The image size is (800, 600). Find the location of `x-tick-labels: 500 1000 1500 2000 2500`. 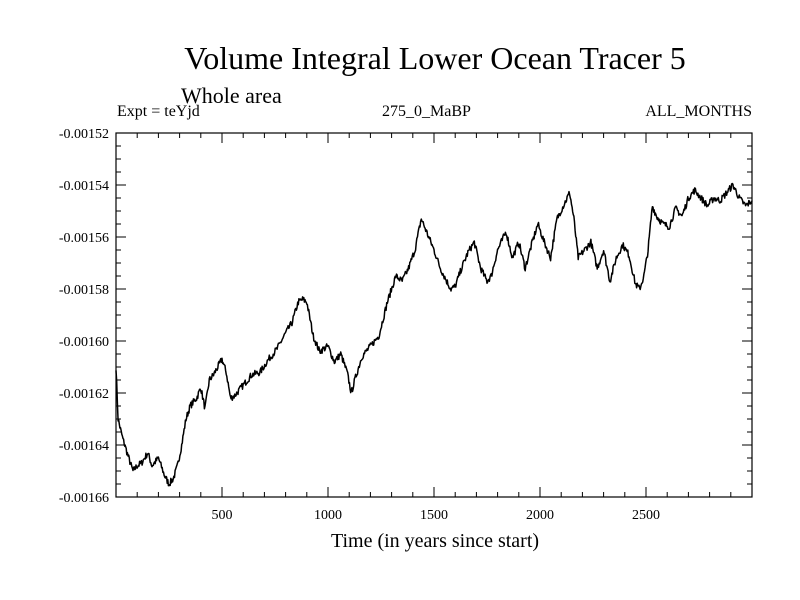

x-tick-labels: 500 1000 1500 2000 2500 is located at coordinates (436, 515).